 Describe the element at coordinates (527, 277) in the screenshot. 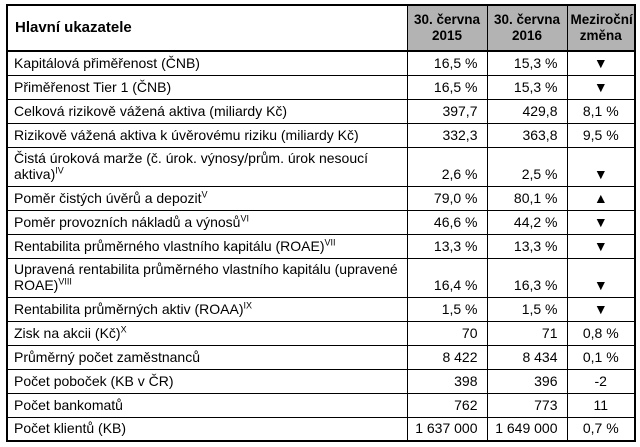

I see `value-2016: 16,3 %` at that location.